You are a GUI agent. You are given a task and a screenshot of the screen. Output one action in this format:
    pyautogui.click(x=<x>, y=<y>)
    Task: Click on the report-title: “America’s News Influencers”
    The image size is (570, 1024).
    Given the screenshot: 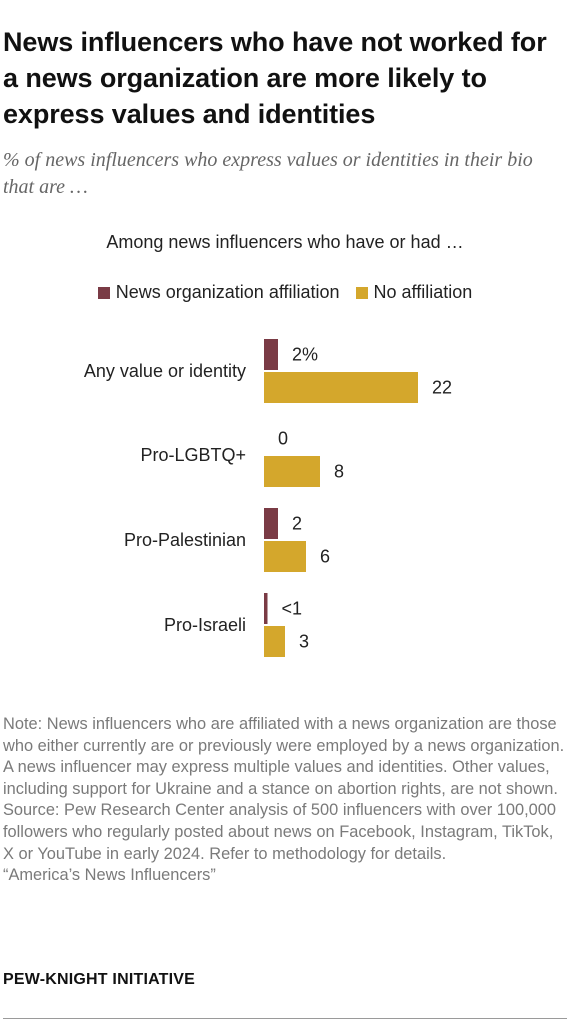 What is the action you would take?
    pyautogui.click(x=109, y=875)
    